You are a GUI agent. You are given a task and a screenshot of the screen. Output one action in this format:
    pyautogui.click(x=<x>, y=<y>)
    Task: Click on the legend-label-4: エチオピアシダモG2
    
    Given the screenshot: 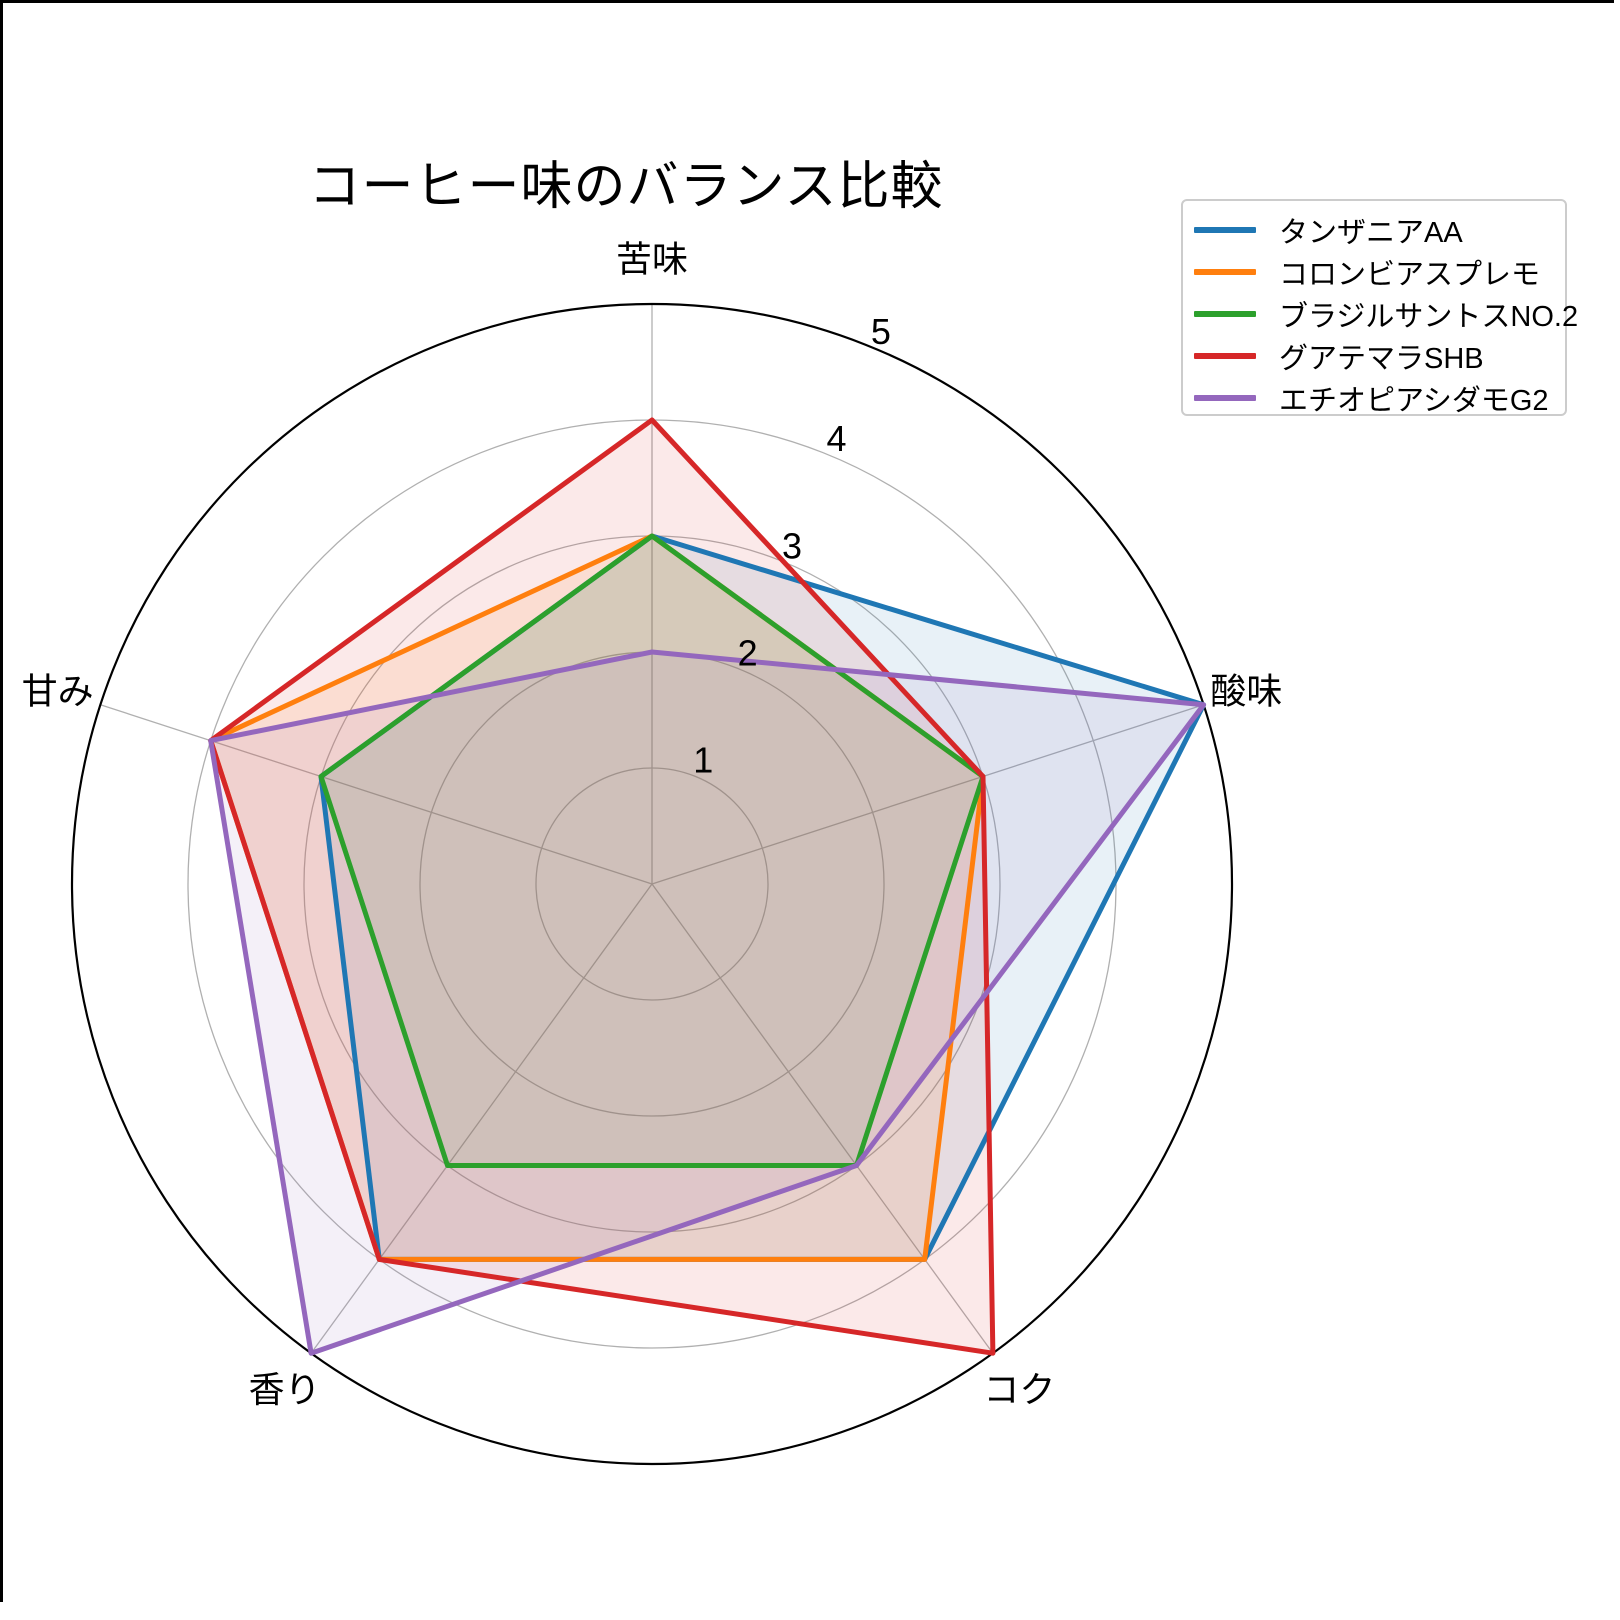 What is the action you would take?
    pyautogui.click(x=1414, y=401)
    